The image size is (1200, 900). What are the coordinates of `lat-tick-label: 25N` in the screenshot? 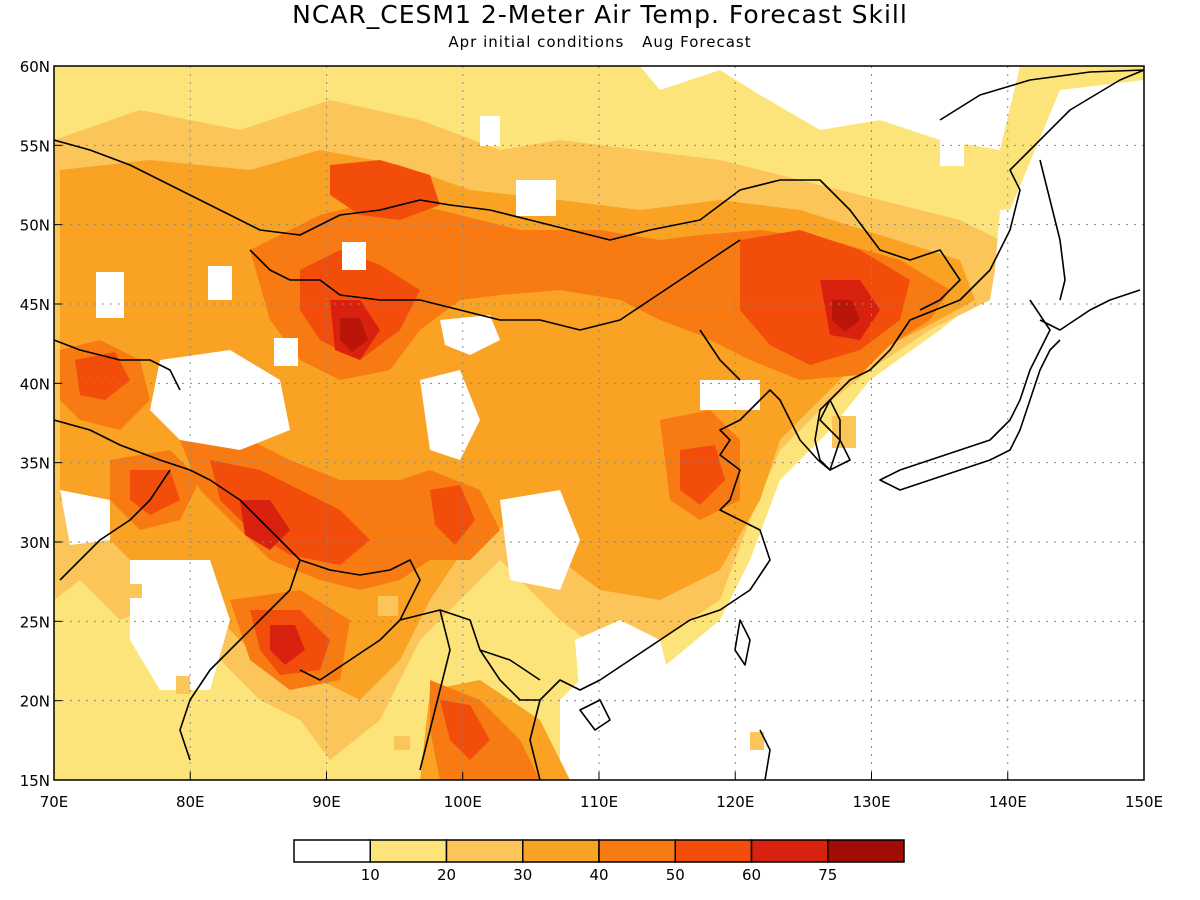 It's located at (35, 622).